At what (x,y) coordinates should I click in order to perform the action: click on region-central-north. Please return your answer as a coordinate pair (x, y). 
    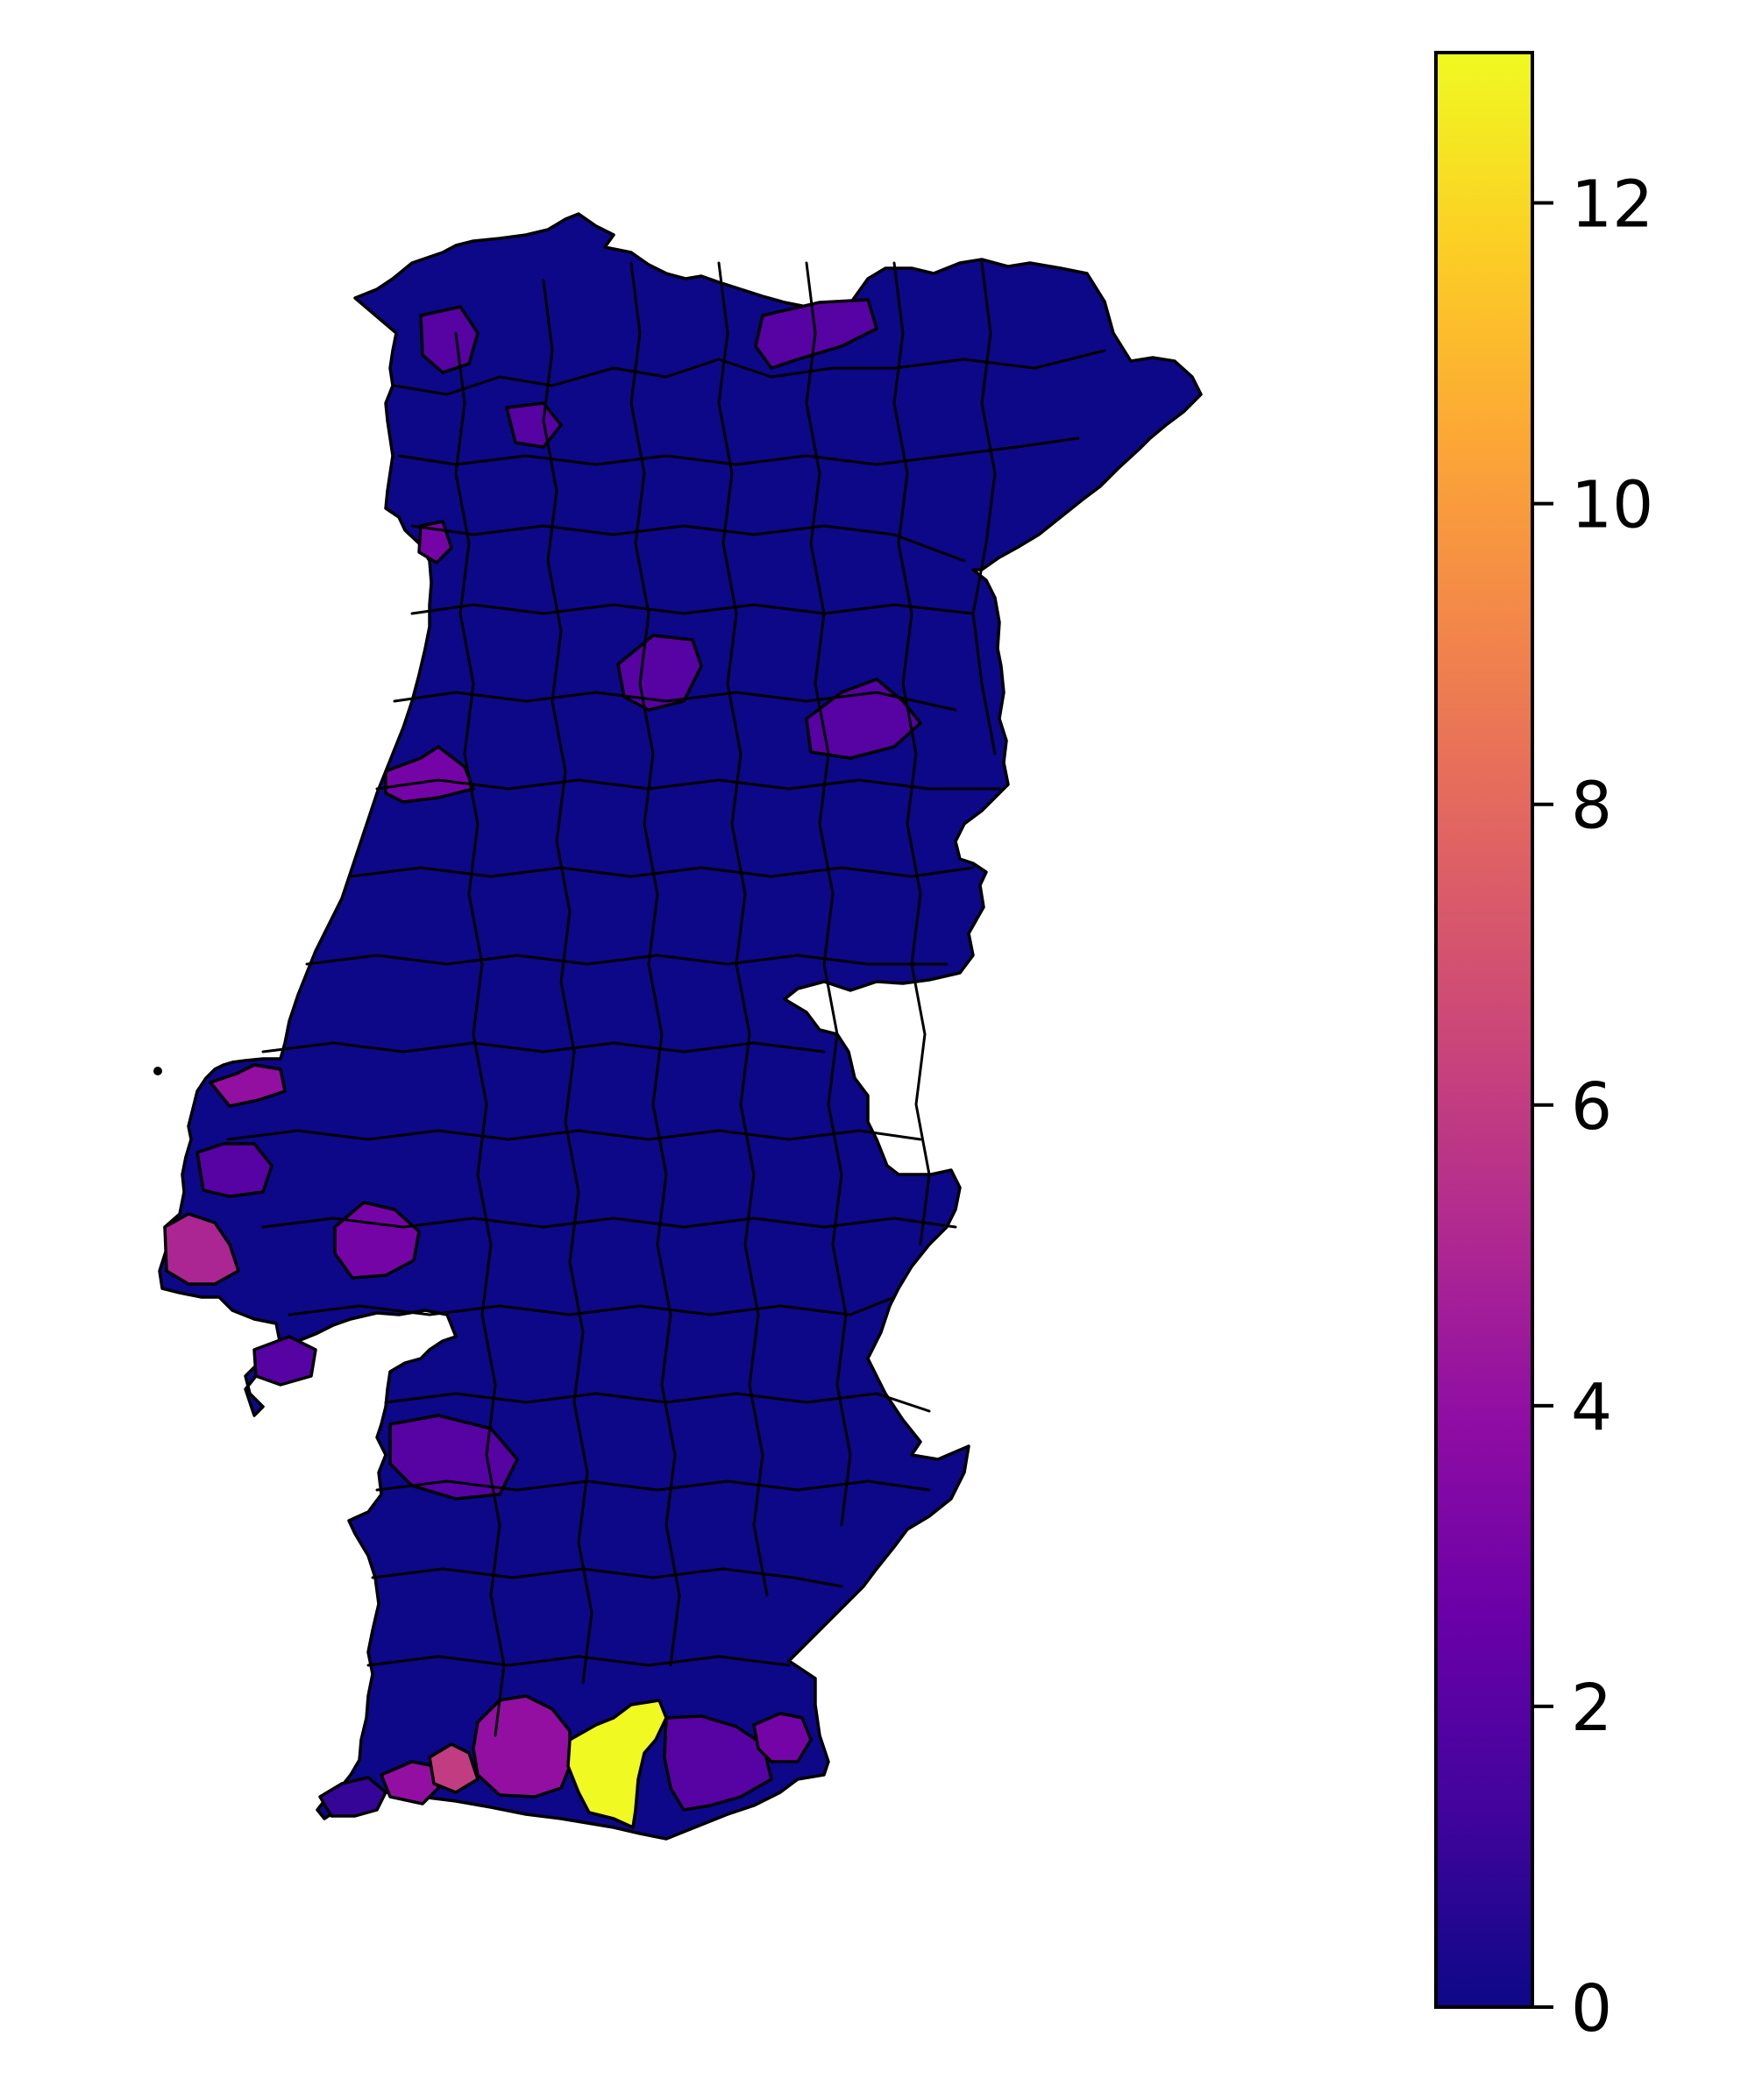
    Looking at the image, I should click on (660, 673).